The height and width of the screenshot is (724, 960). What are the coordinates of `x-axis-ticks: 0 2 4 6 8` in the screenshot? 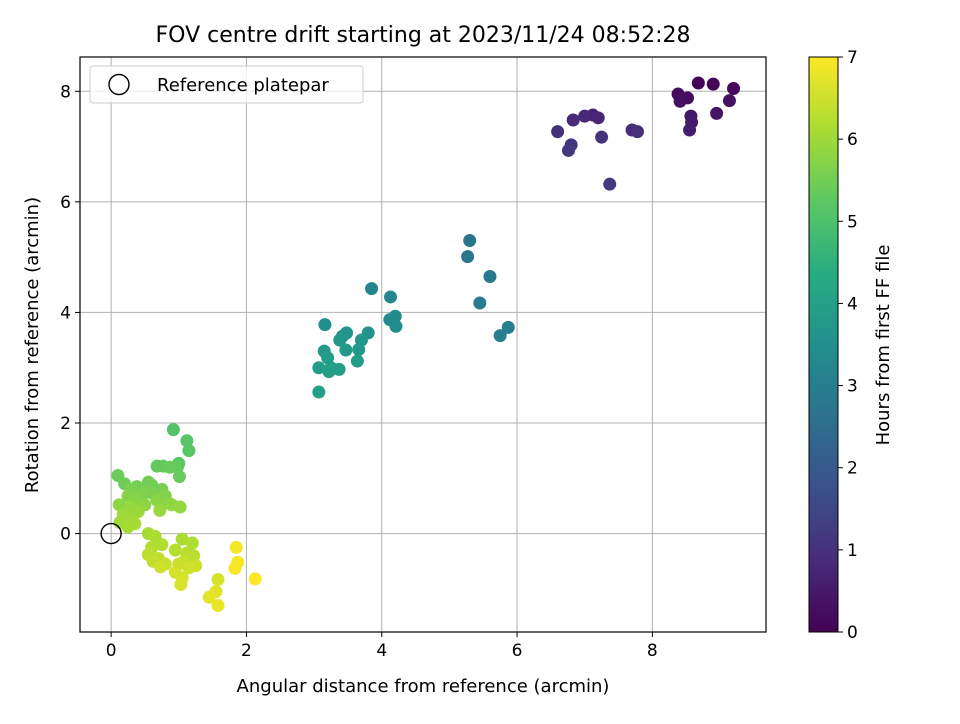 It's located at (382, 646).